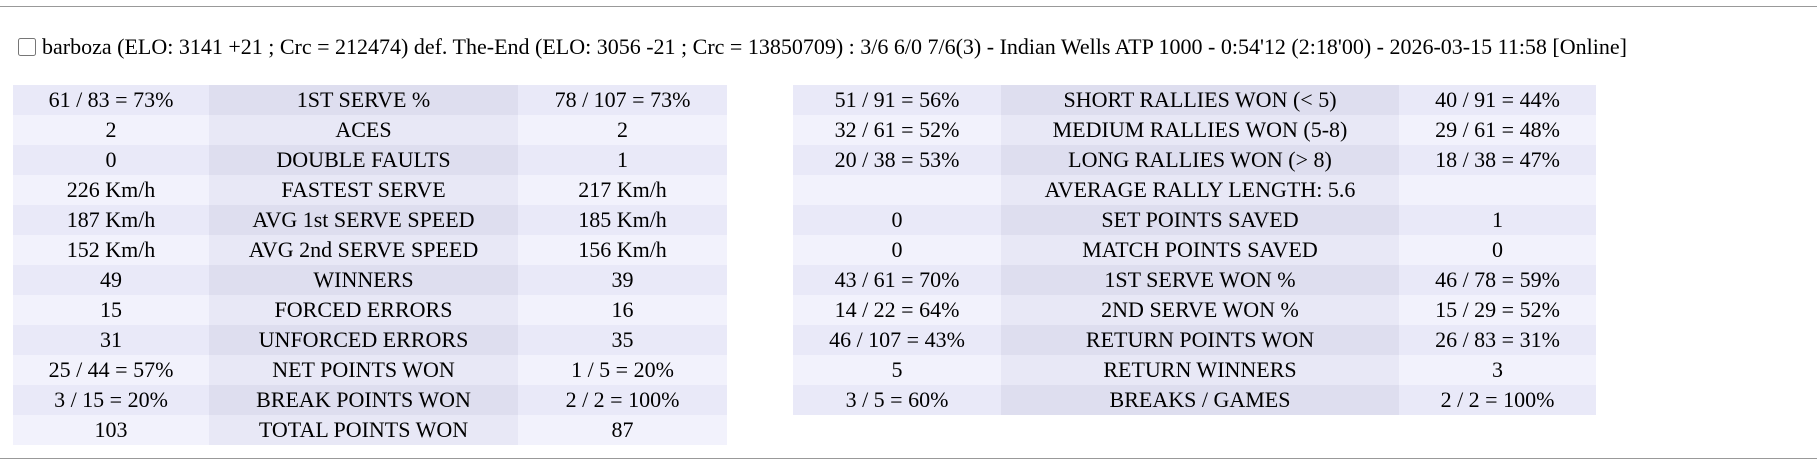  I want to click on stat-row: 0 MATCH POINTS SAVED 0, so click(1194, 250).